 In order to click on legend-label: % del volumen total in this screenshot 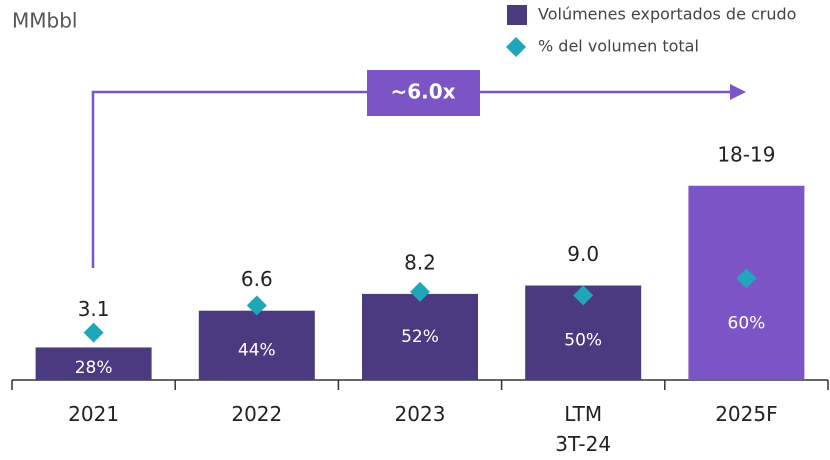, I will do `click(618, 46)`.